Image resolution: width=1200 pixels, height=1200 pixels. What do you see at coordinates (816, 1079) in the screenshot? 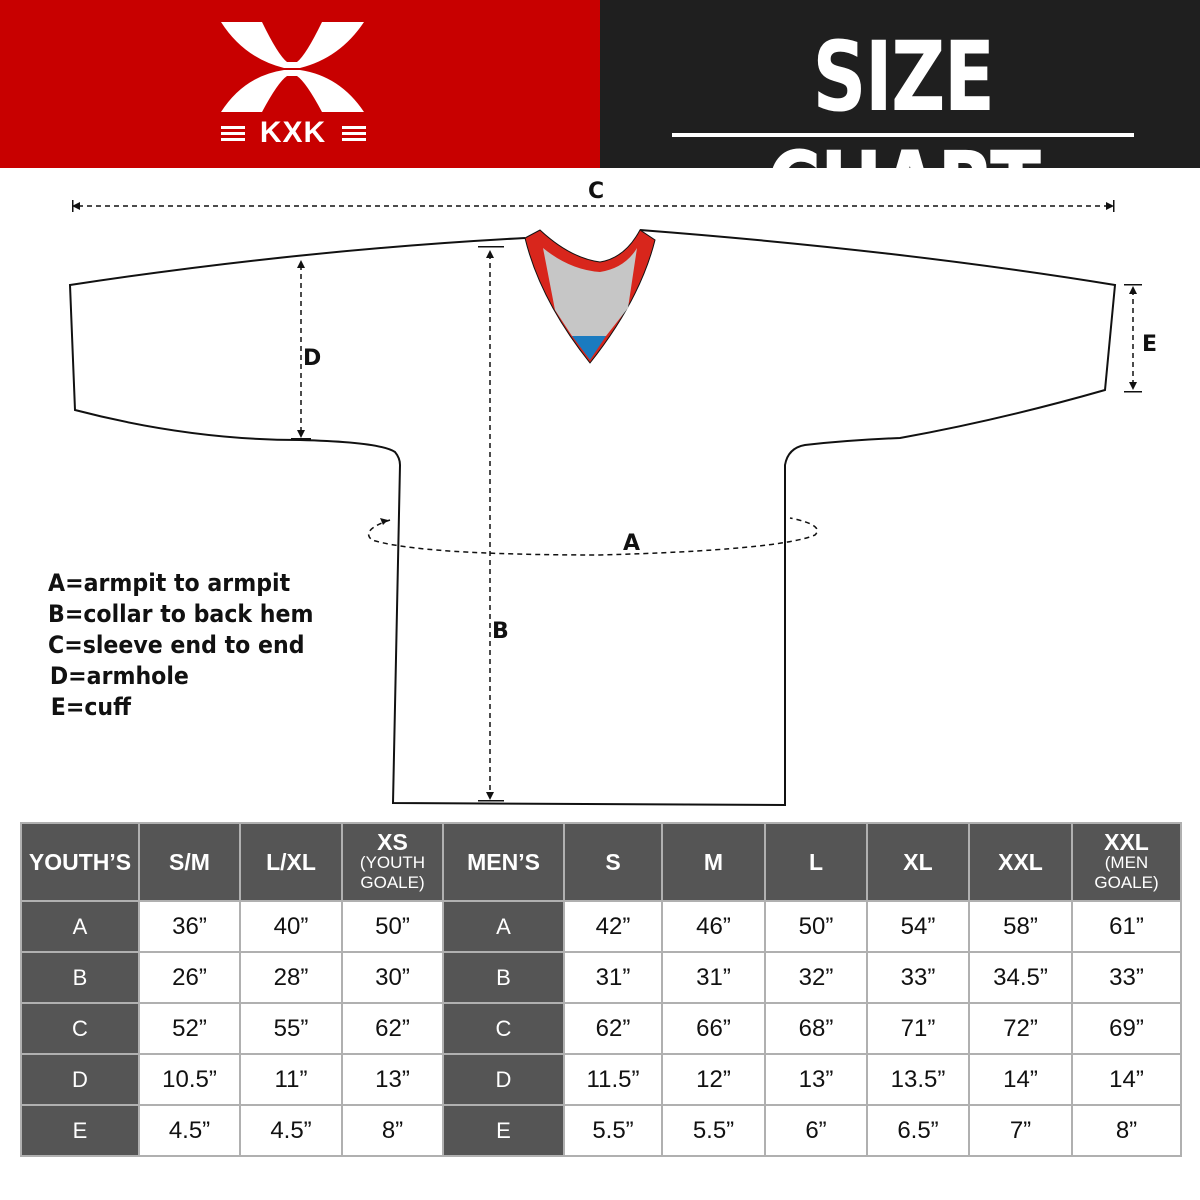
I see `men-measurement: 13”` at bounding box center [816, 1079].